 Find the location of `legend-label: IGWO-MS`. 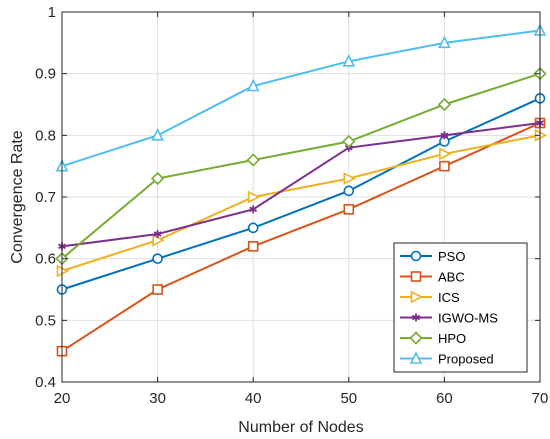

legend-label: IGWO-MS is located at coordinates (468, 318).